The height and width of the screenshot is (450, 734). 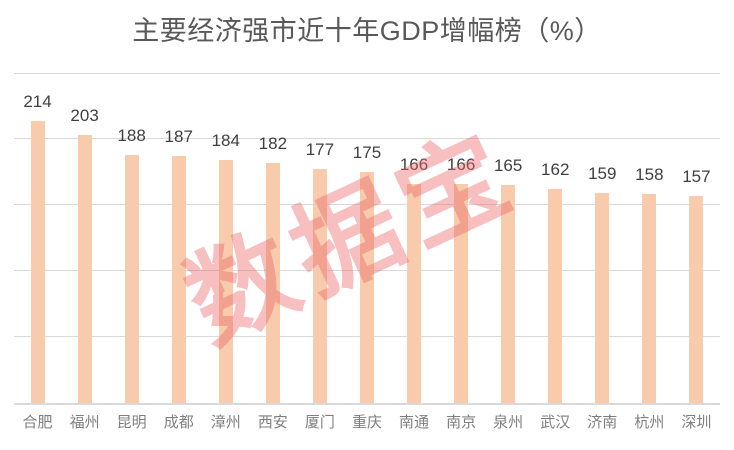 I want to click on bar-slot: 177, so click(x=319, y=238).